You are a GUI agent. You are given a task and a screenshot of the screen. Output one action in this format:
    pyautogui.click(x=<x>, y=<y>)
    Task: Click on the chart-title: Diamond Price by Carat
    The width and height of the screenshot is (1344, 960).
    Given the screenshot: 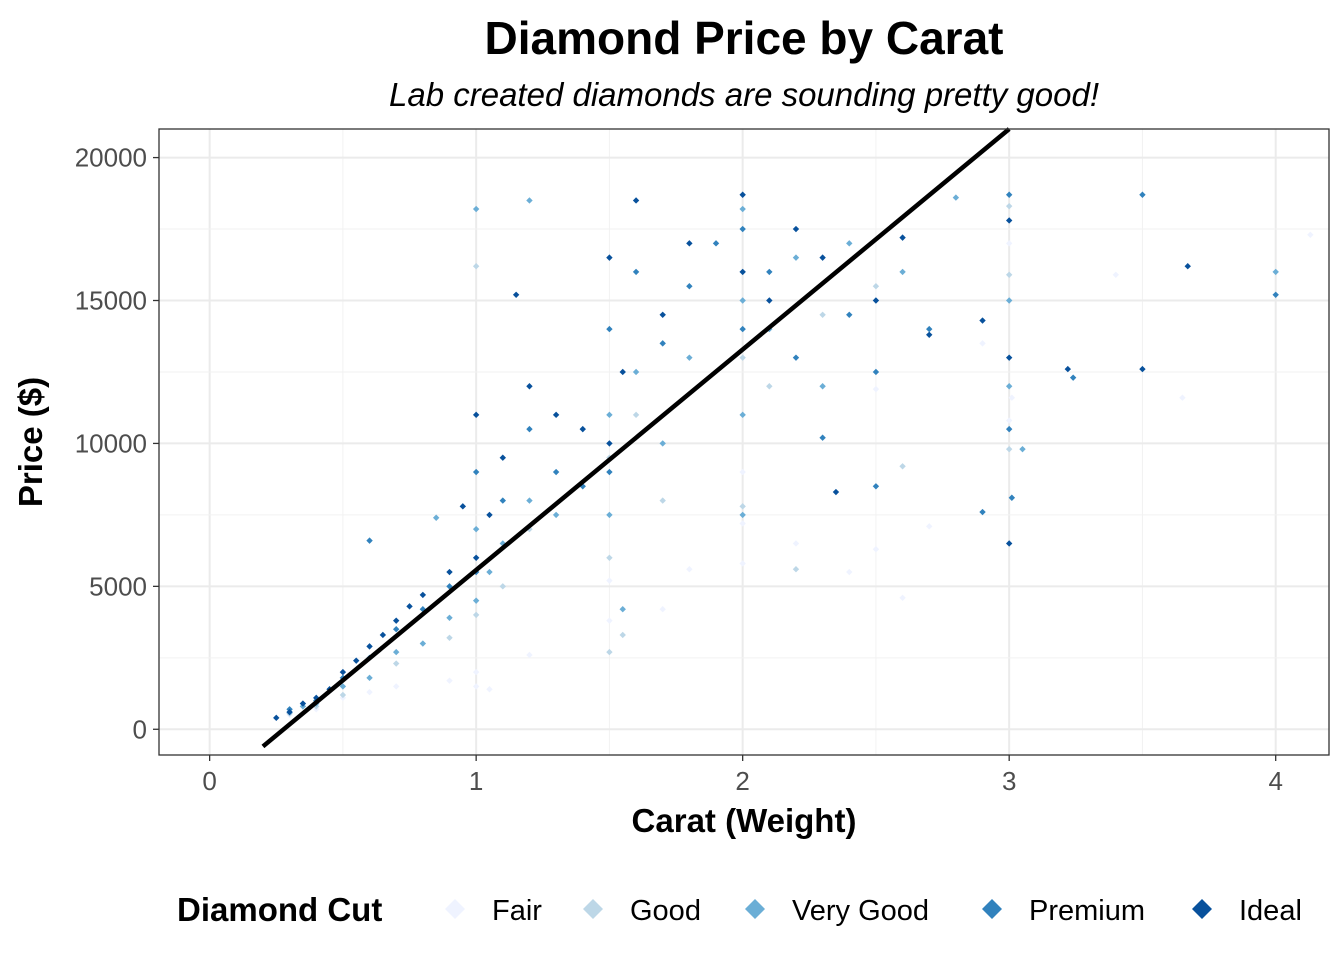 What is the action you would take?
    pyautogui.click(x=744, y=38)
    